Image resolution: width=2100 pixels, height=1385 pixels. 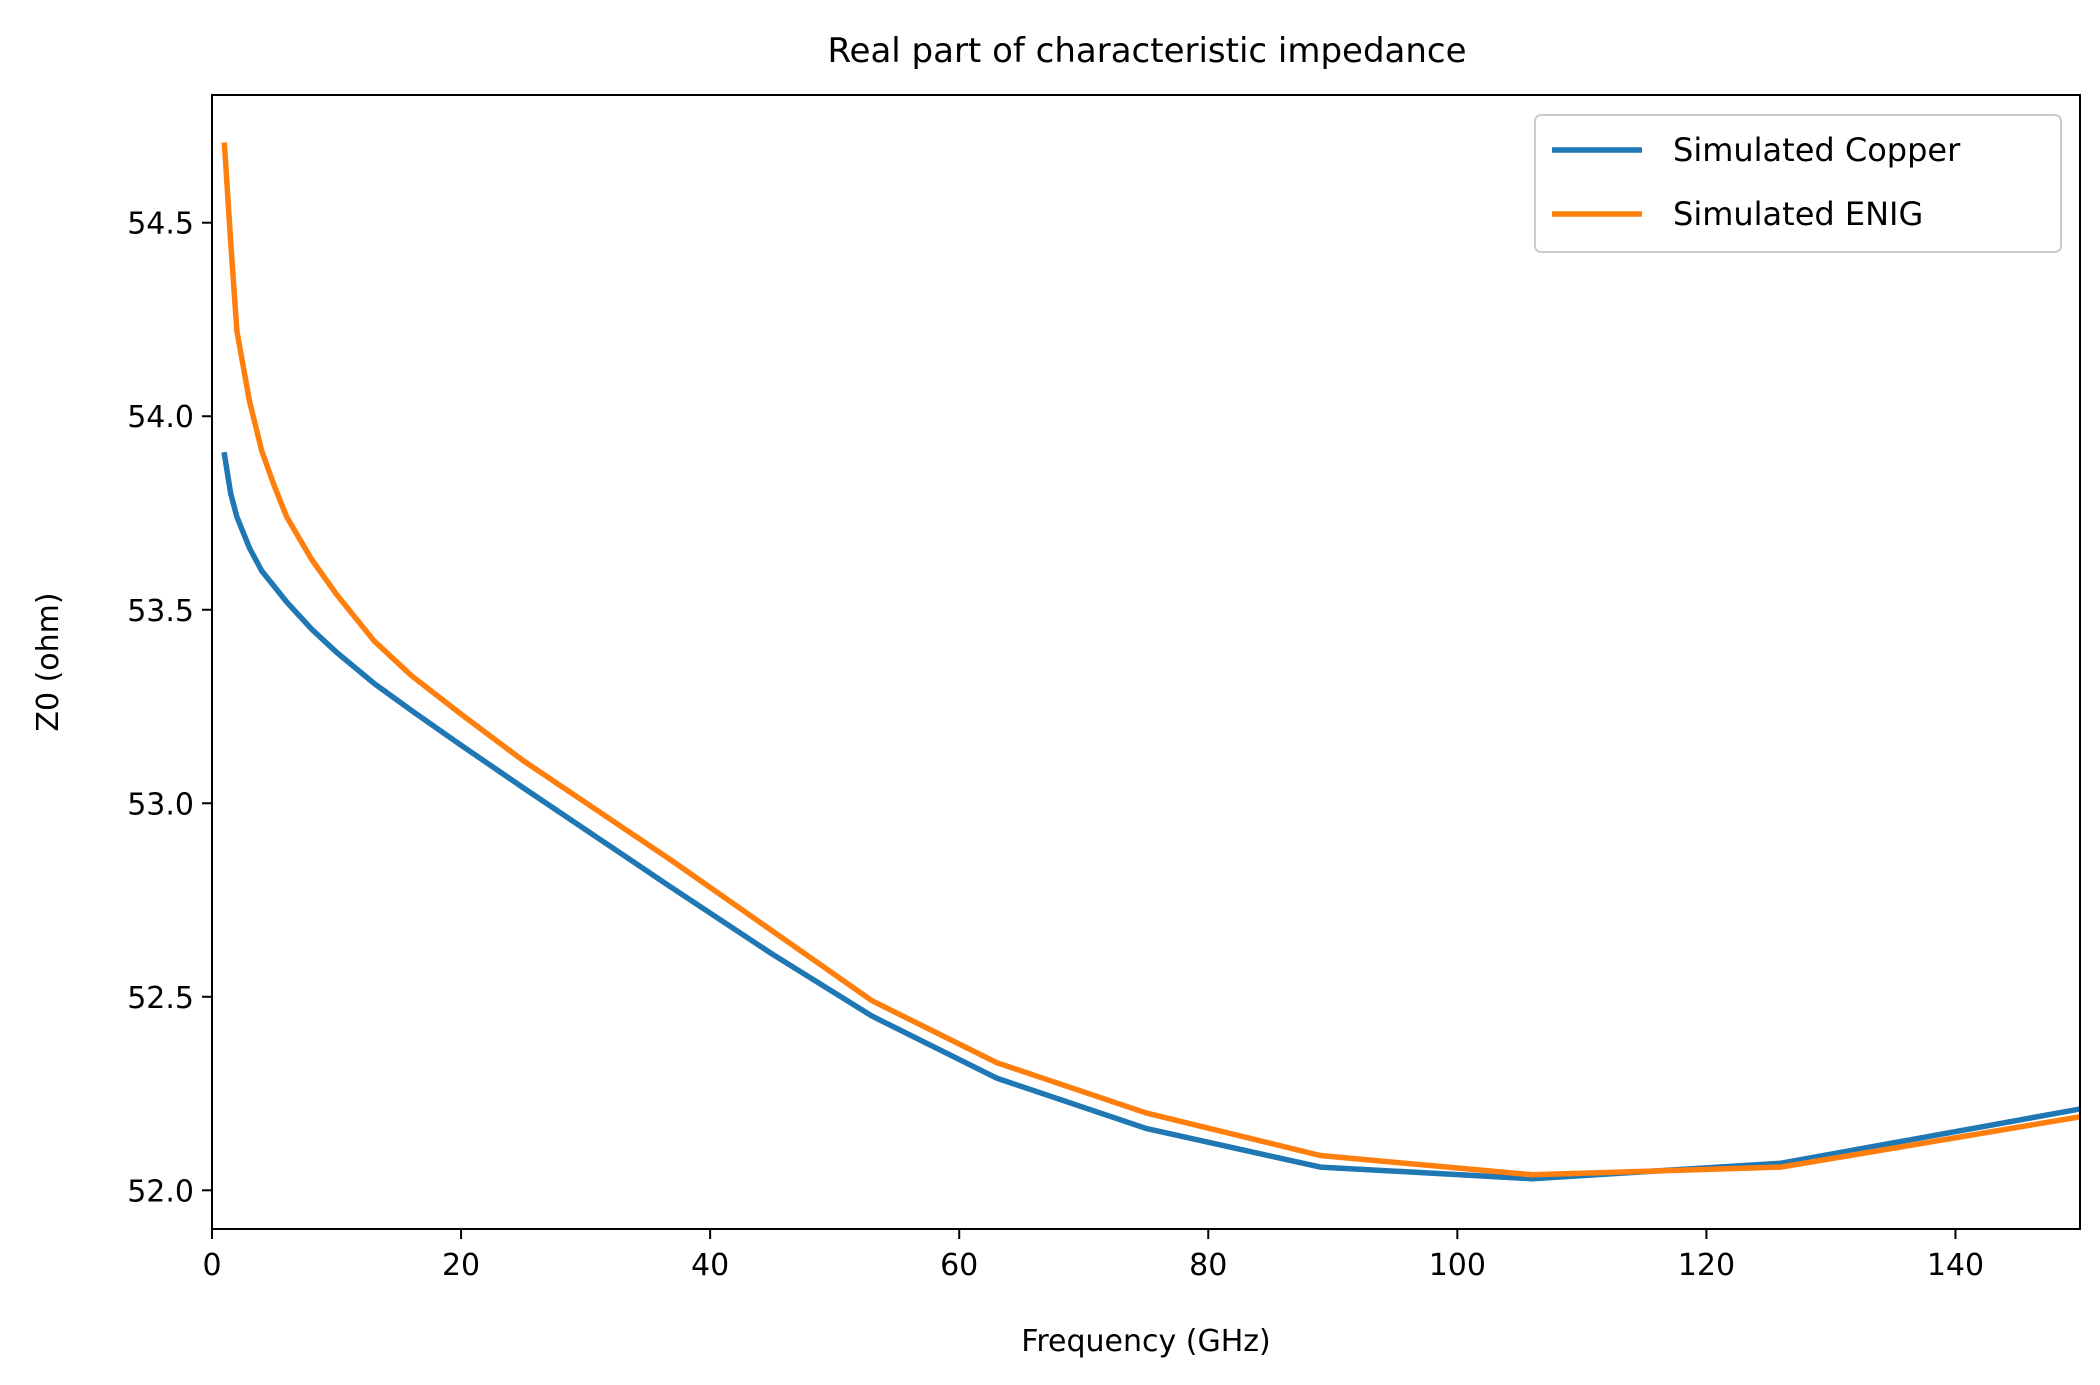 I want to click on x-tick-label: 0, so click(x=211, y=1265).